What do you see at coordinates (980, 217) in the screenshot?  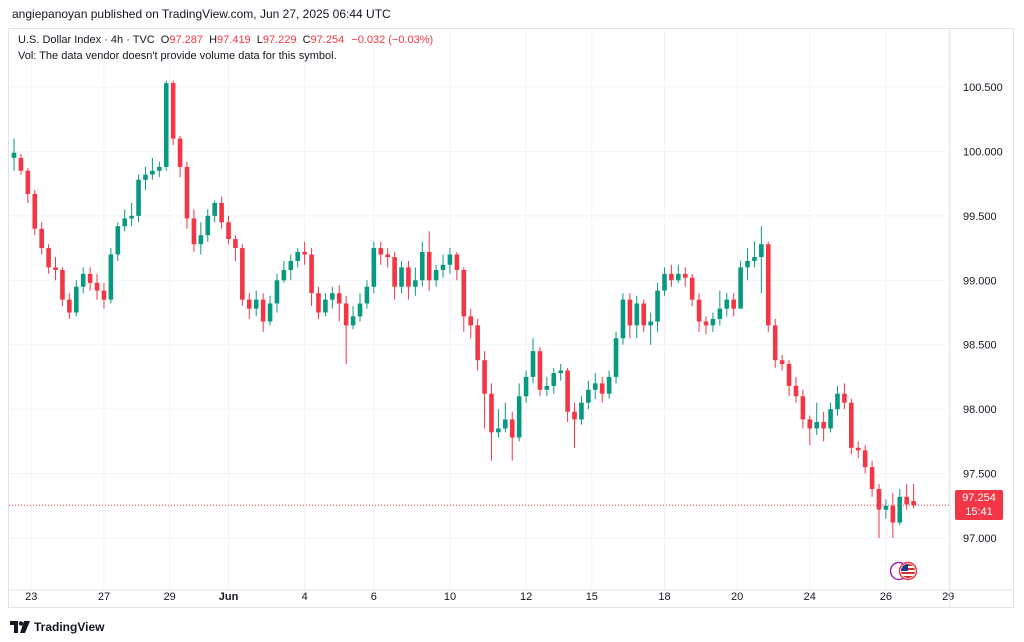 I see `y-tick-label: 99.500` at bounding box center [980, 217].